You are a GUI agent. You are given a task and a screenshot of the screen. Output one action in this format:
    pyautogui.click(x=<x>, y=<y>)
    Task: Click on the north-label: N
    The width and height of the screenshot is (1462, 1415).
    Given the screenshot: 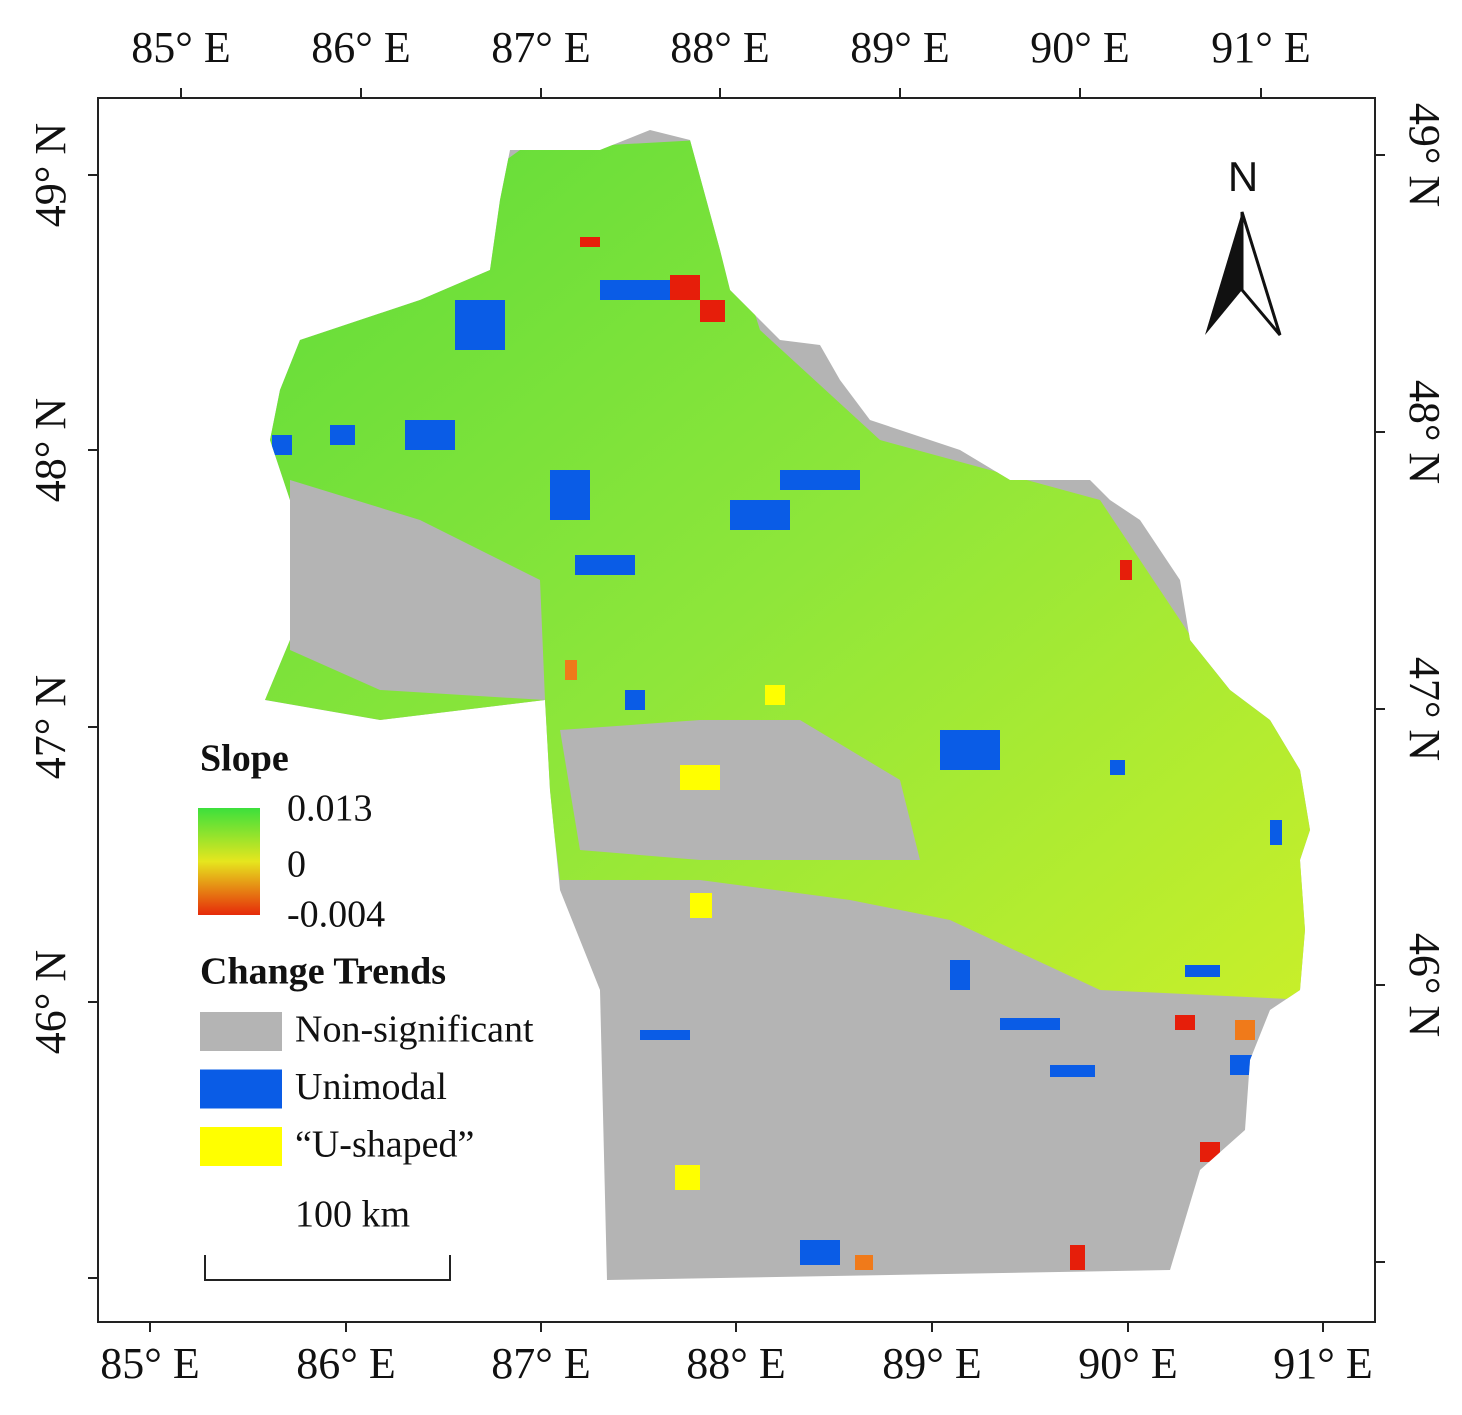 What is the action you would take?
    pyautogui.click(x=1243, y=176)
    